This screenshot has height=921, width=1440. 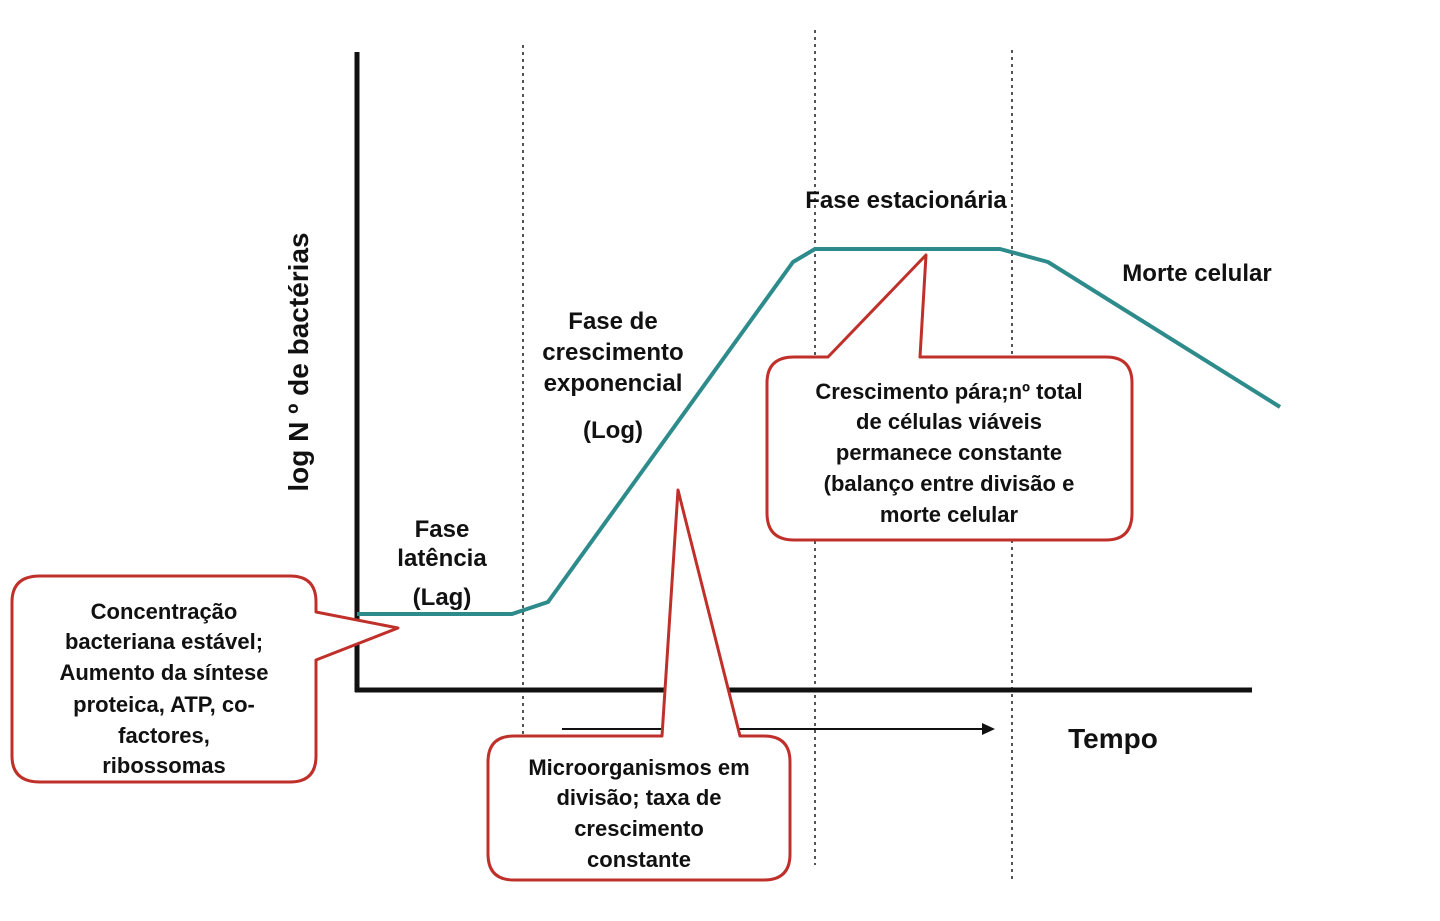 What do you see at coordinates (1196, 273) in the screenshot?
I see `phase-label-death: Morte celular` at bounding box center [1196, 273].